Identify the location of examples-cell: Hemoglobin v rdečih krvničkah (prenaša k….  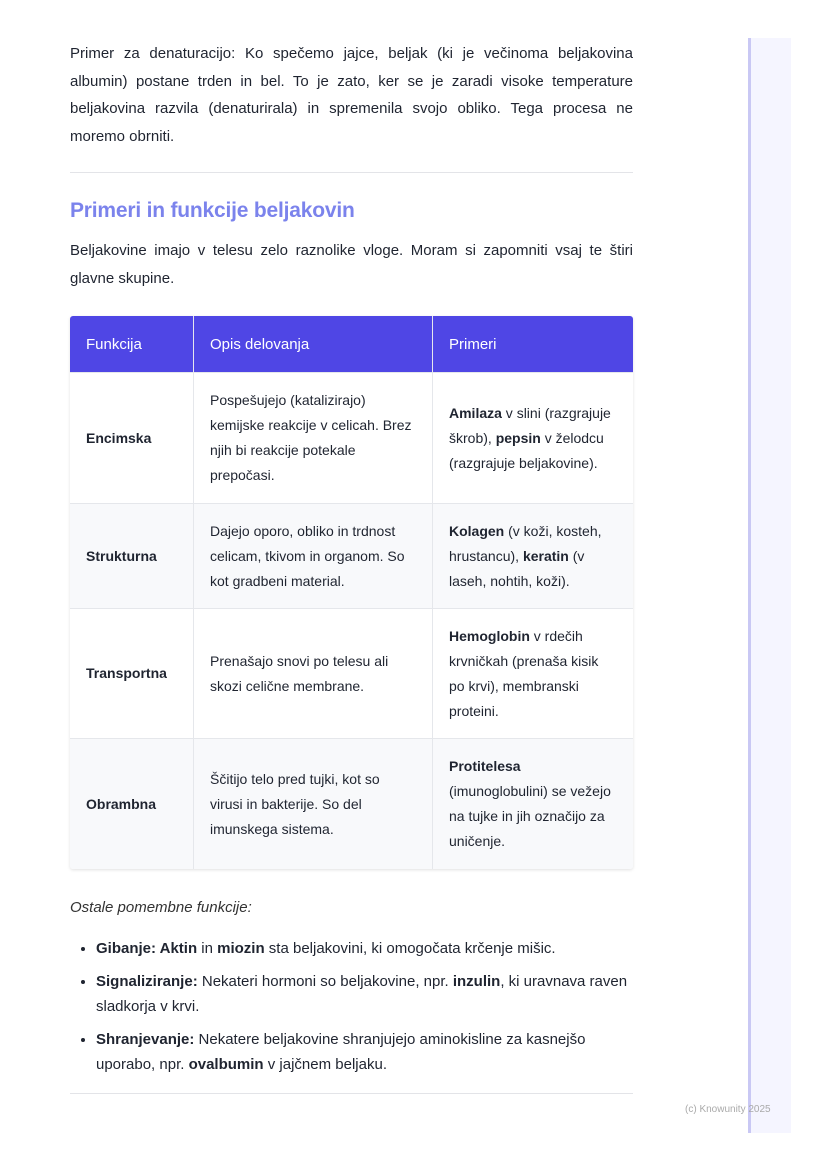
(533, 673).